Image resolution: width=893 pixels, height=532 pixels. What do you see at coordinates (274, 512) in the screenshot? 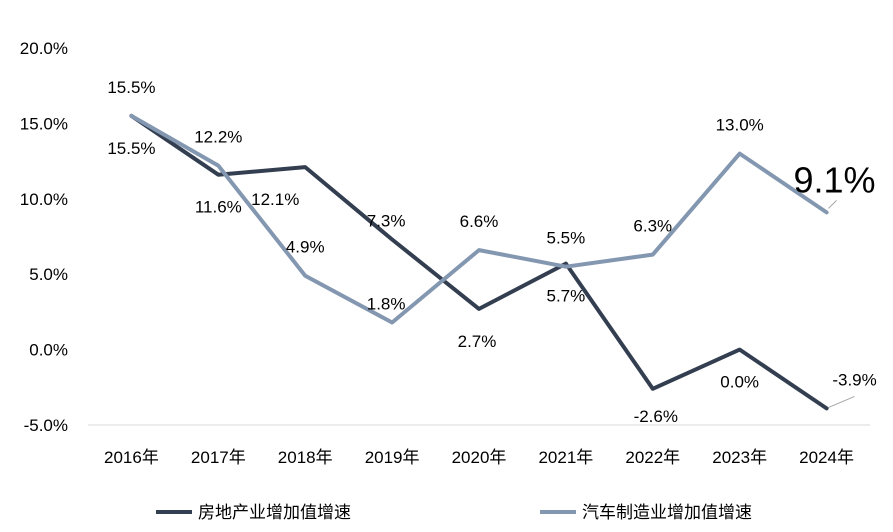
I see `legend-label: 房地产业增加值增速` at bounding box center [274, 512].